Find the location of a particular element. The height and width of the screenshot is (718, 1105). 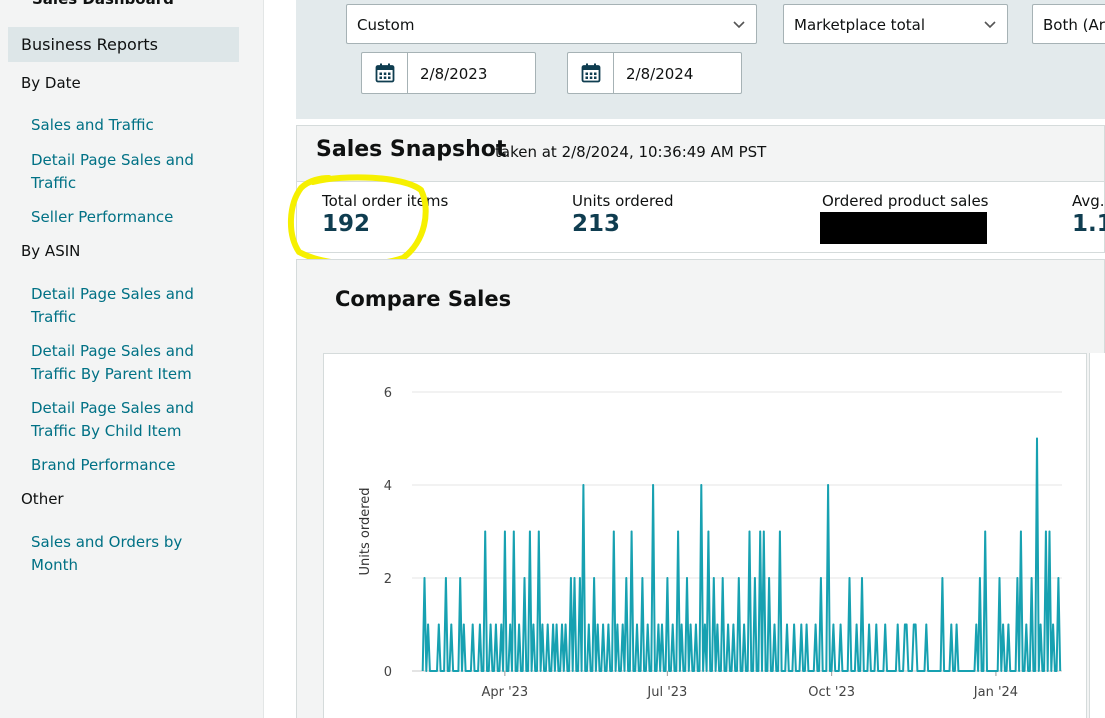

metric-value: 192 is located at coordinates (346, 224).